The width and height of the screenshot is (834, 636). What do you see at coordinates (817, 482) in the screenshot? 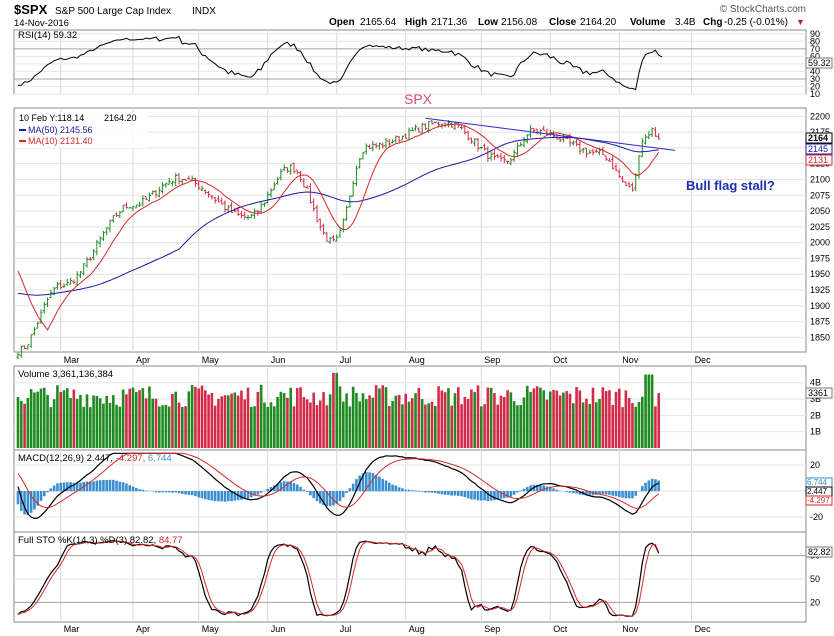
I see `macd-hist-tag: 6.744` at bounding box center [817, 482].